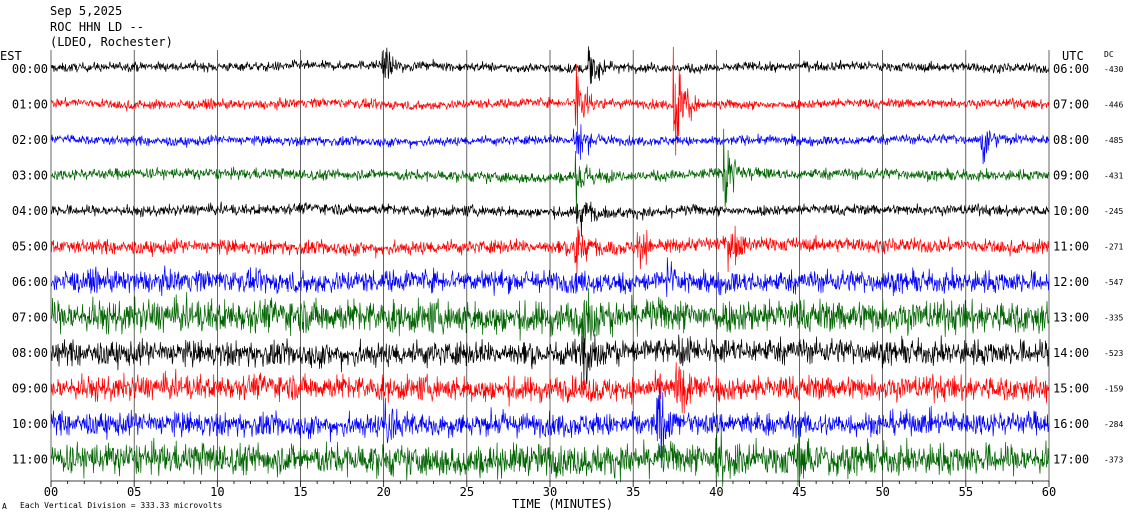 The height and width of the screenshot is (519, 1130). What do you see at coordinates (882, 492) in the screenshot?
I see `x-tick-label: 50` at bounding box center [882, 492].